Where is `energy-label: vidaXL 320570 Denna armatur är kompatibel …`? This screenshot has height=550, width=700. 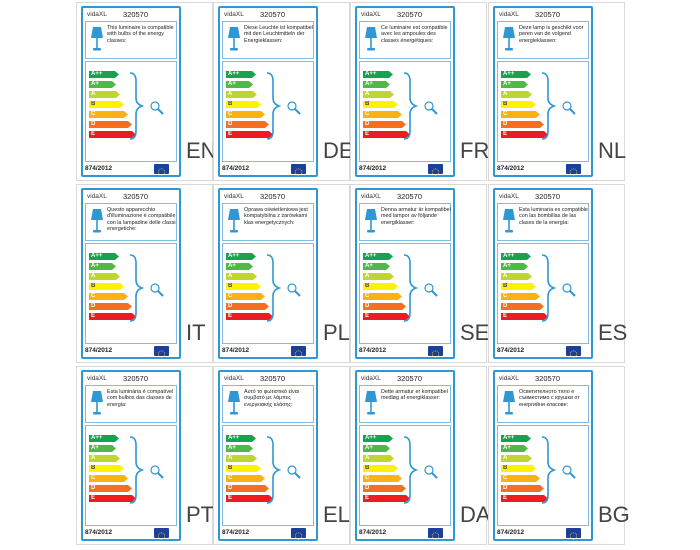 energy-label: vidaXL 320570 Denna armatur är kompatibel … is located at coordinates (405, 273).